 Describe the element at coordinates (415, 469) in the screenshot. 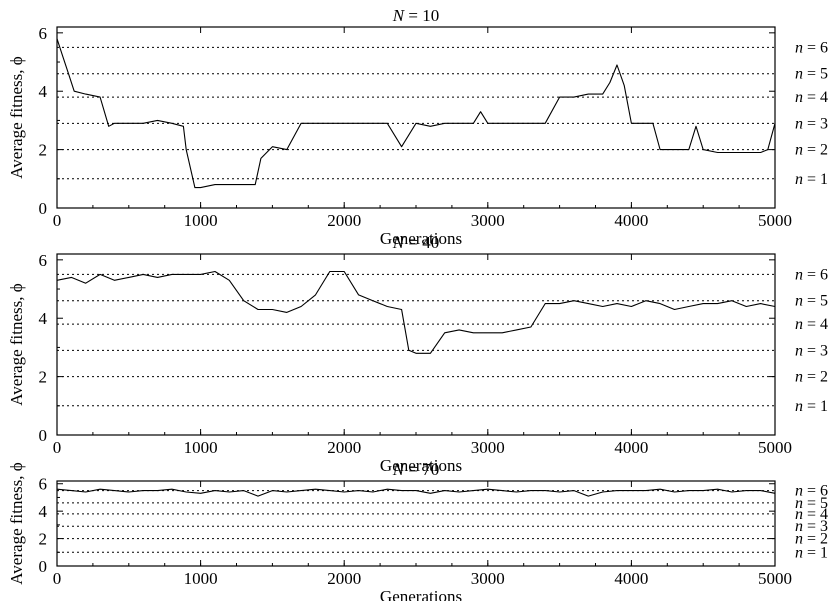

I see `chart-title: N = 70` at that location.